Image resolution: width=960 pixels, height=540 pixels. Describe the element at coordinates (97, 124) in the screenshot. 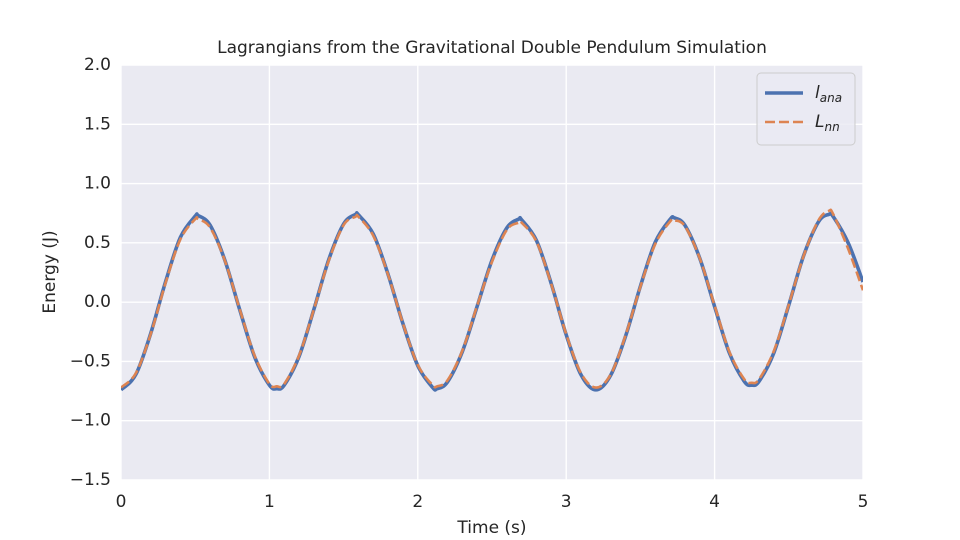

I see `y-tick-label: 1.5` at that location.